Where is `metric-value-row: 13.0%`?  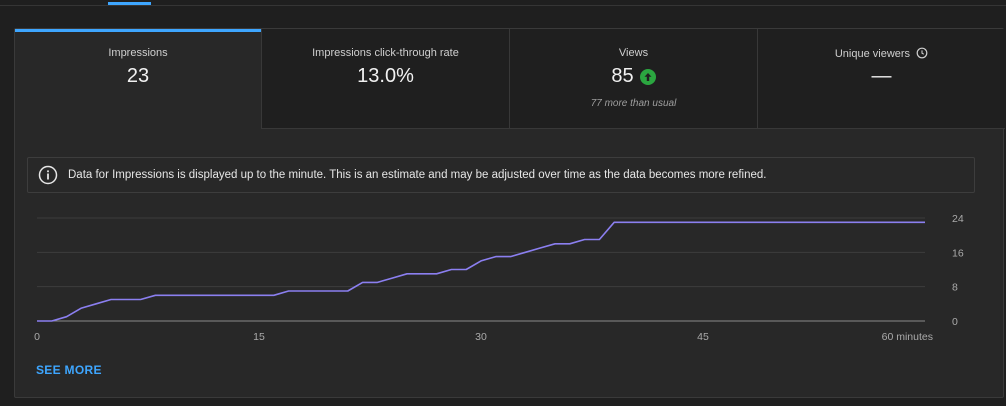 metric-value-row: 13.0% is located at coordinates (385, 76).